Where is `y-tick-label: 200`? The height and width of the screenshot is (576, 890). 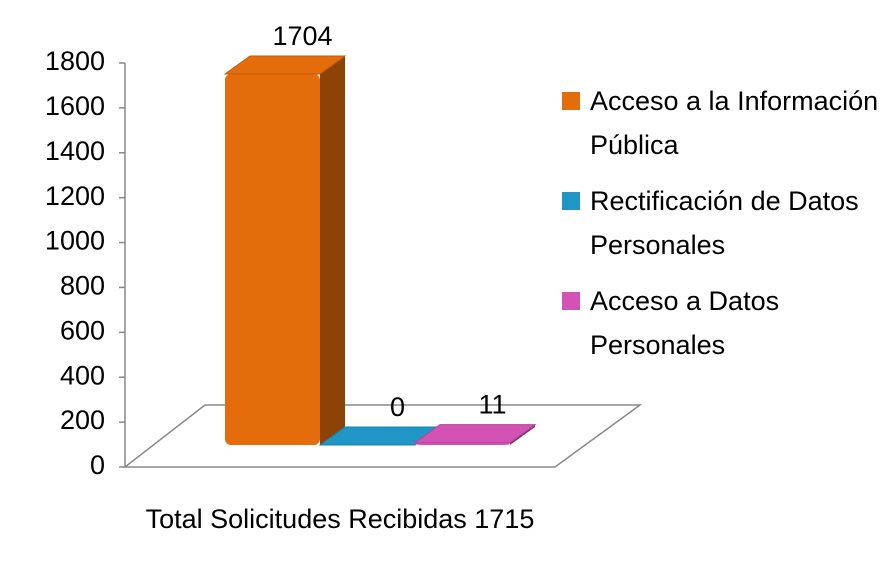 y-tick-label: 200 is located at coordinates (82, 420).